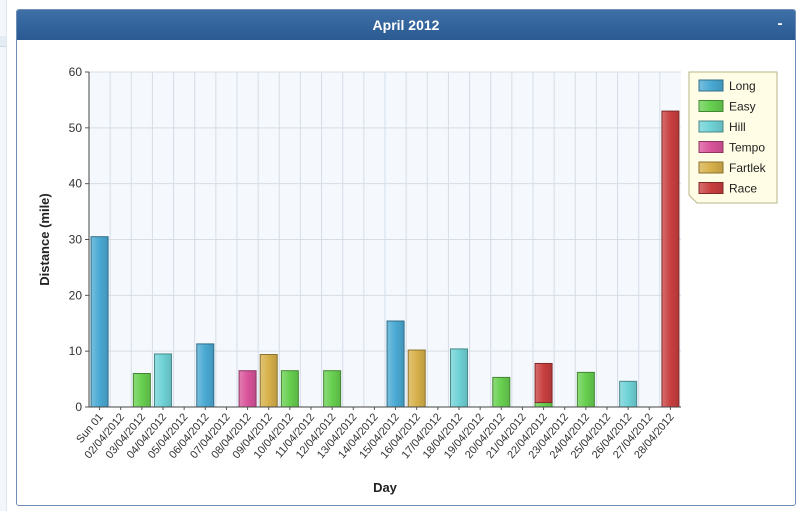 The width and height of the screenshot is (800, 511). Describe the element at coordinates (711, 106) in the screenshot. I see `legend-swatch-easy` at that location.